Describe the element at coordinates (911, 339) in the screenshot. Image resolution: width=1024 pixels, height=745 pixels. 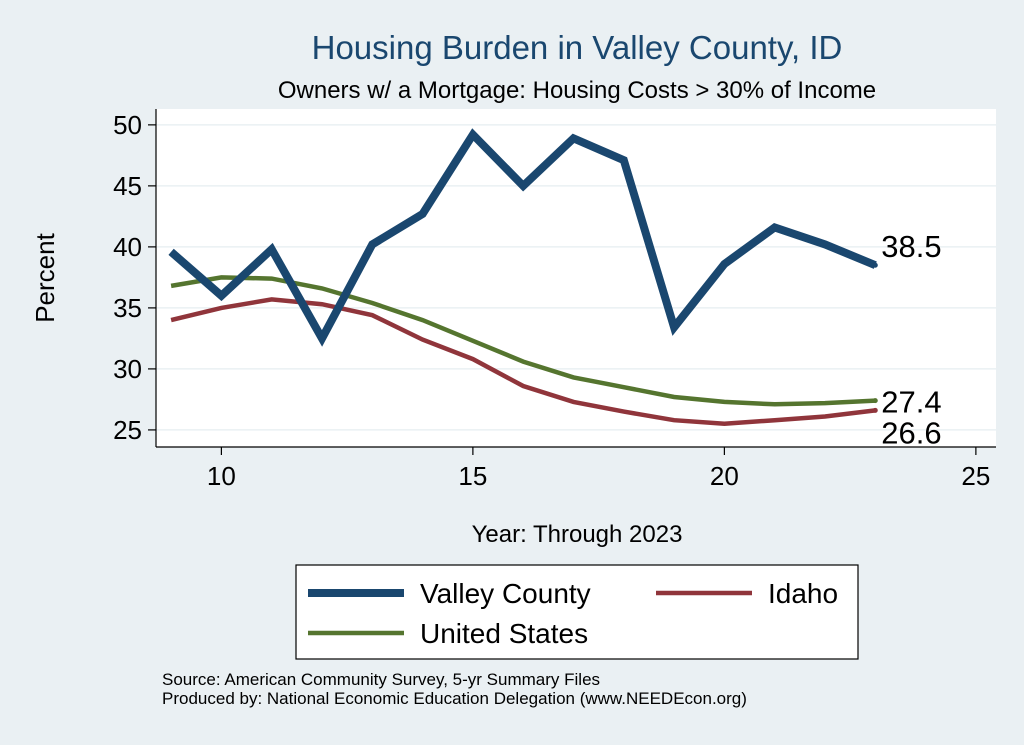
I see `end-labels: 38.5 26.627.4` at that location.